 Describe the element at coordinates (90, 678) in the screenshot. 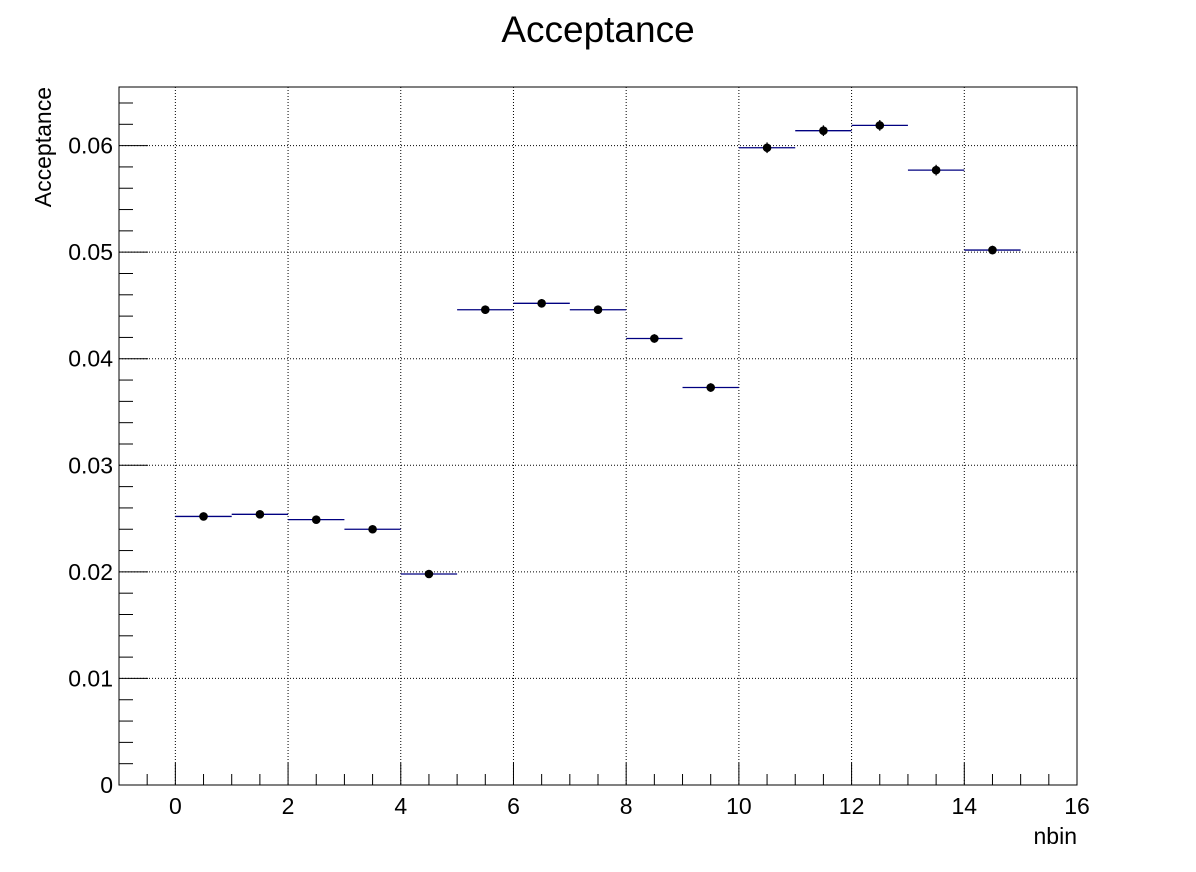

I see `y-tick-label: 0.01` at that location.